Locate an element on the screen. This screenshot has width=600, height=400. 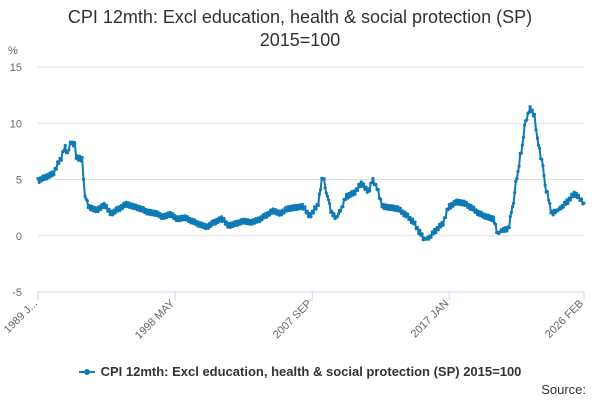
x-tick-label: 1998 MAY is located at coordinates (155, 319).